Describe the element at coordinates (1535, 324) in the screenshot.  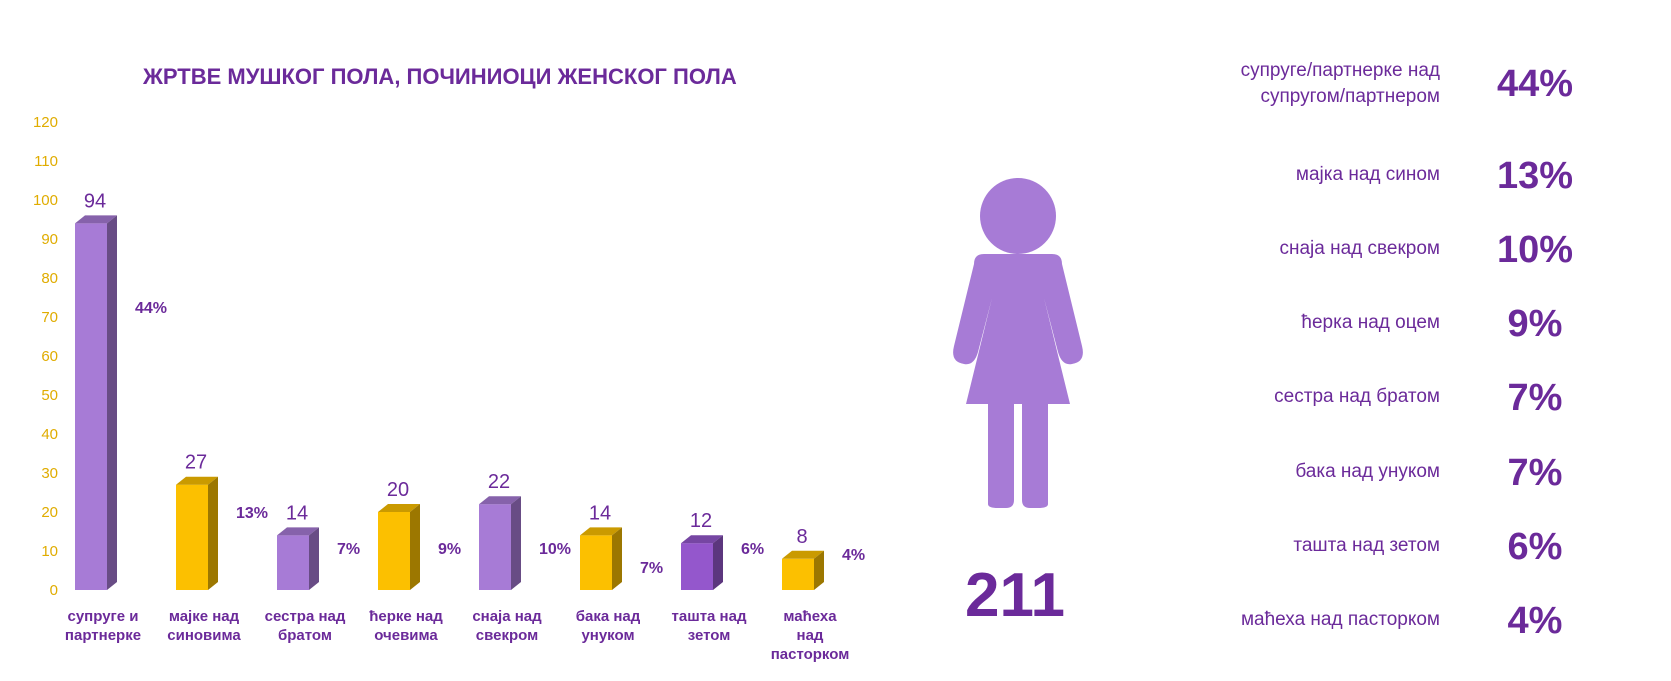
I see `summary-item-percent: 9%` at that location.